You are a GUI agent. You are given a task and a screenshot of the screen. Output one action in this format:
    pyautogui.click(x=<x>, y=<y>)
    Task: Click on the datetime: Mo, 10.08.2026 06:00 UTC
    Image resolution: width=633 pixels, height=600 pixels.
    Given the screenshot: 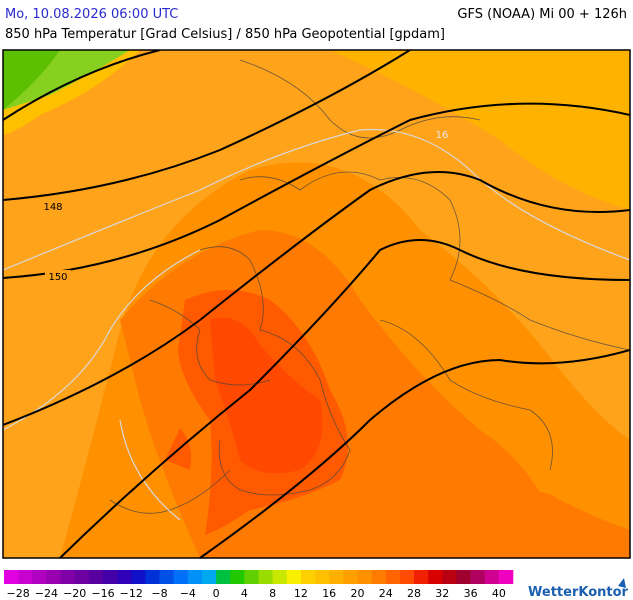 What is the action you would take?
    pyautogui.click(x=92, y=14)
    